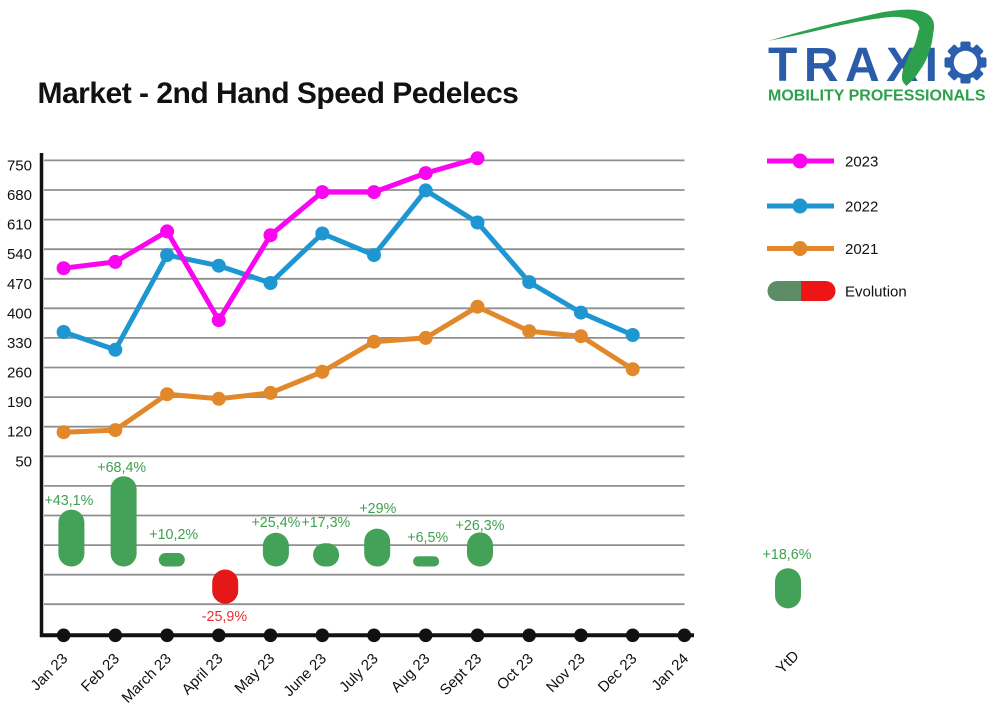 The width and height of the screenshot is (1000, 715). I want to click on svg-text: 680, so click(19, 195).